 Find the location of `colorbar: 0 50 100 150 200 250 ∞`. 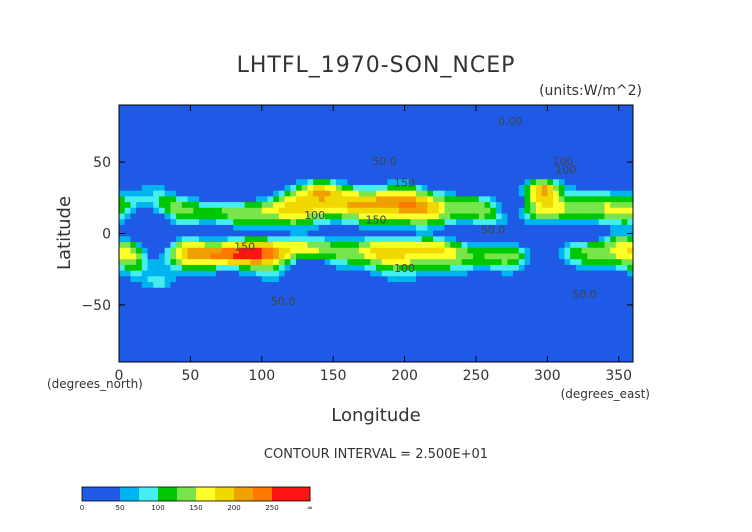

colorbar: 0 50 100 150 200 250 ∞ is located at coordinates (196, 499).